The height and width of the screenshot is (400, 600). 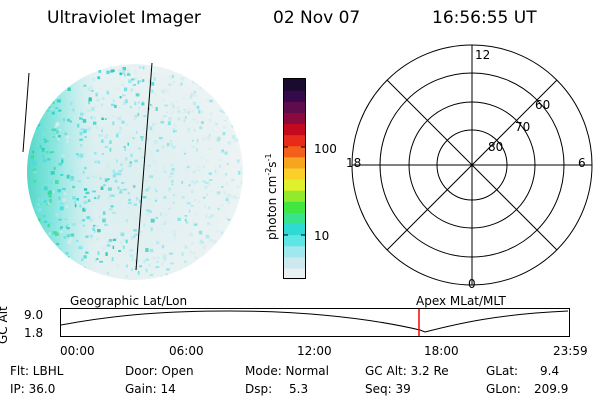 I want to click on seq-label: Seq: 39, so click(x=388, y=389).